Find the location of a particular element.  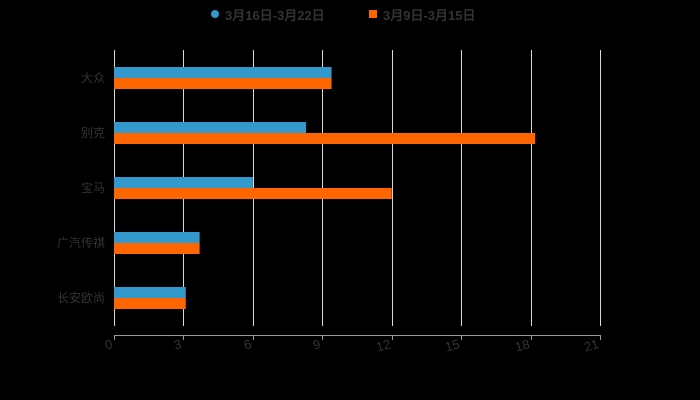

legend-label: 3月16日-3月22日 is located at coordinates (275, 15).